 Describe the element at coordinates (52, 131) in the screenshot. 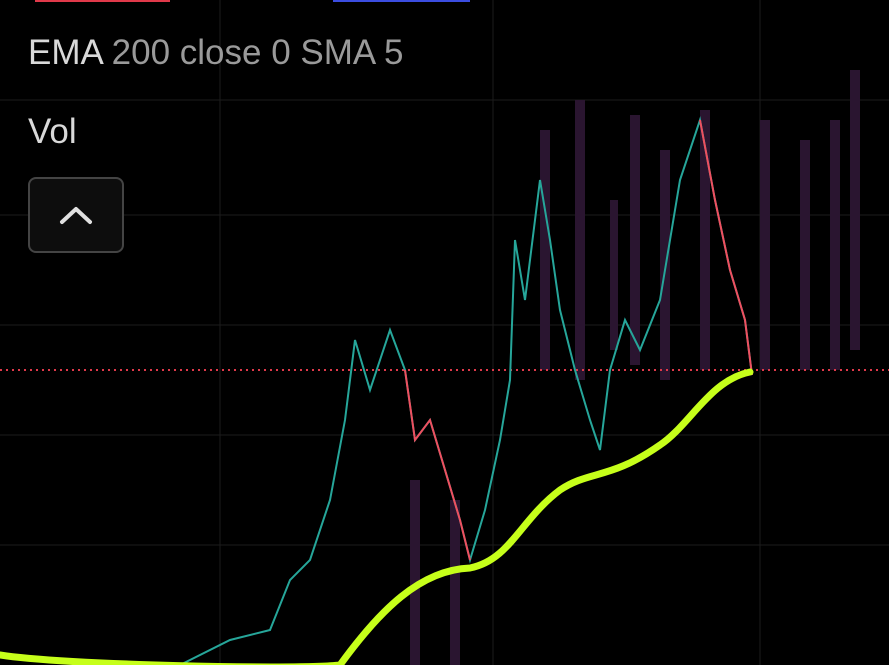

I see `volume-label: Vol` at that location.